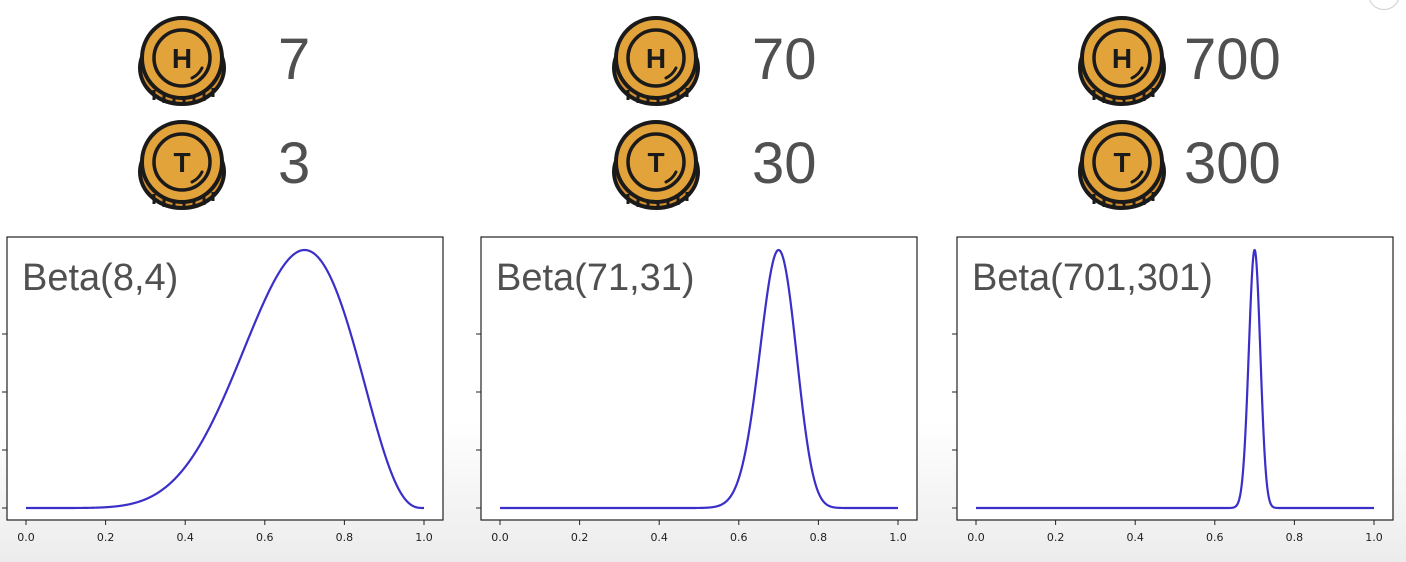  What do you see at coordinates (1232, 163) in the screenshot?
I see `tails-count: 300` at bounding box center [1232, 163].